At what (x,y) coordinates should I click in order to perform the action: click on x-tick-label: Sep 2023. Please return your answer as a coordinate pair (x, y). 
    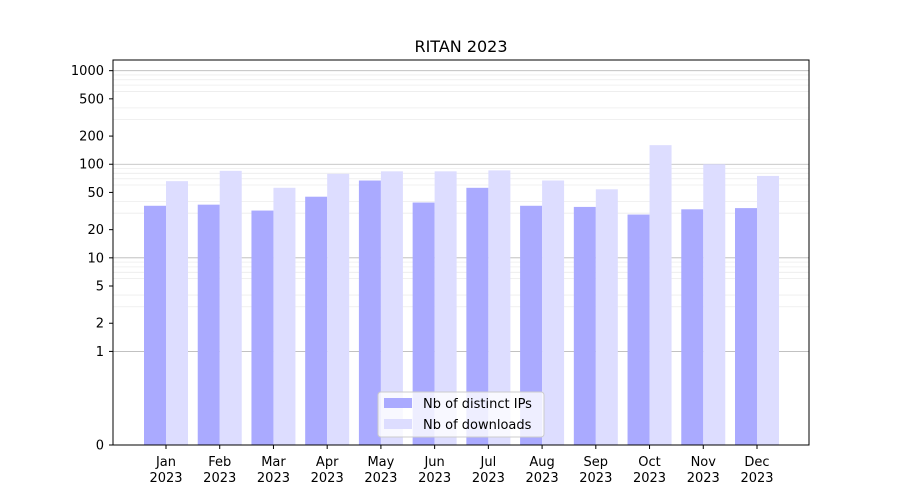
    Looking at the image, I should click on (595, 470).